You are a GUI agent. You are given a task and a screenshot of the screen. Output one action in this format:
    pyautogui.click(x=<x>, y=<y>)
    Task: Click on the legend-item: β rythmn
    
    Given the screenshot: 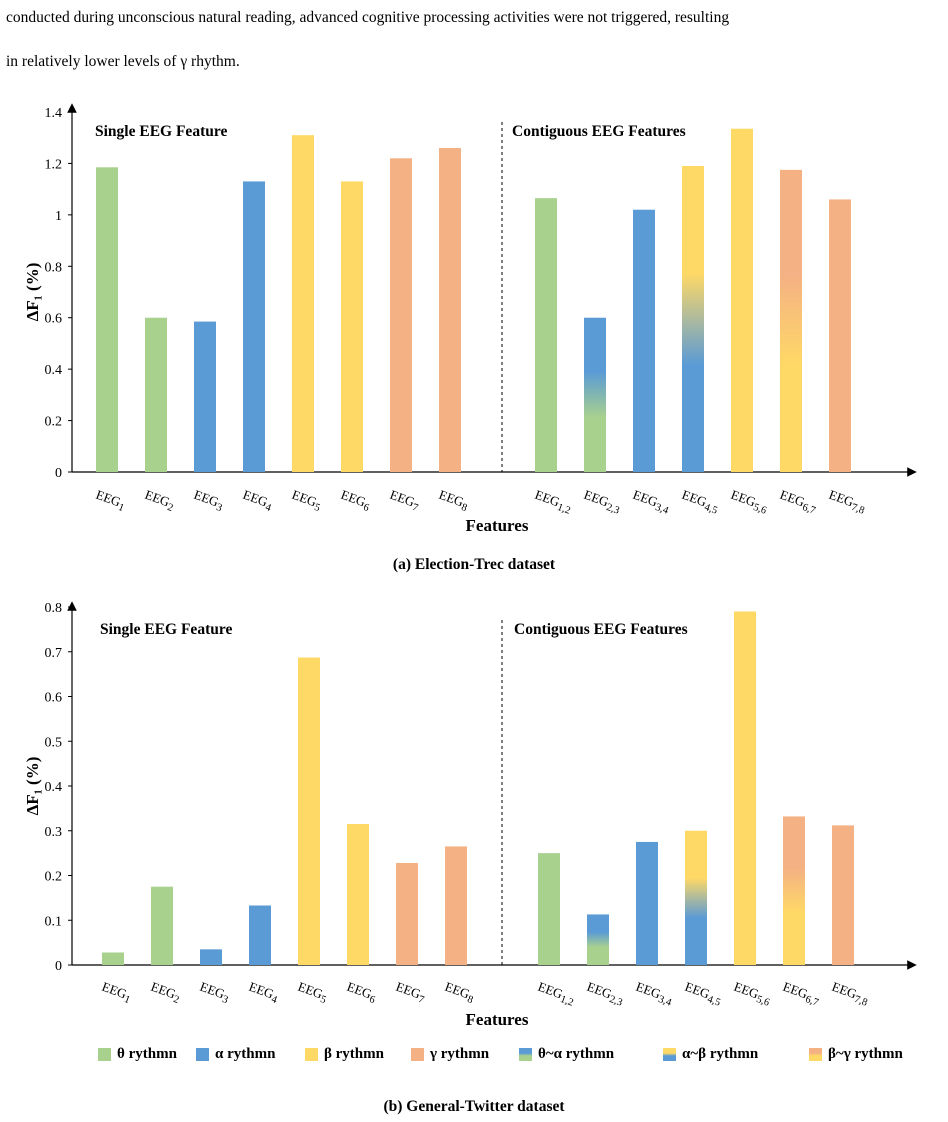 What is the action you would take?
    pyautogui.click(x=344, y=1054)
    